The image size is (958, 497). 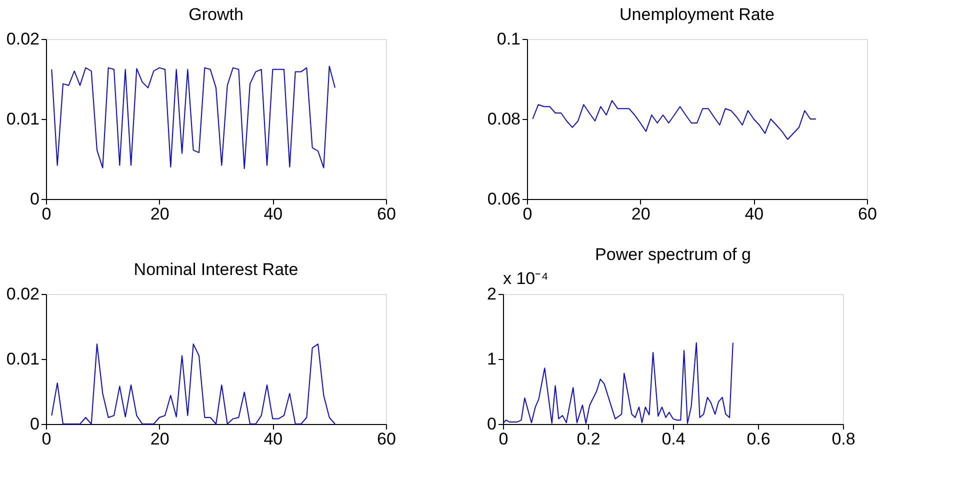 What do you see at coordinates (673, 254) in the screenshot?
I see `chart-title: Power spectrum of g` at bounding box center [673, 254].